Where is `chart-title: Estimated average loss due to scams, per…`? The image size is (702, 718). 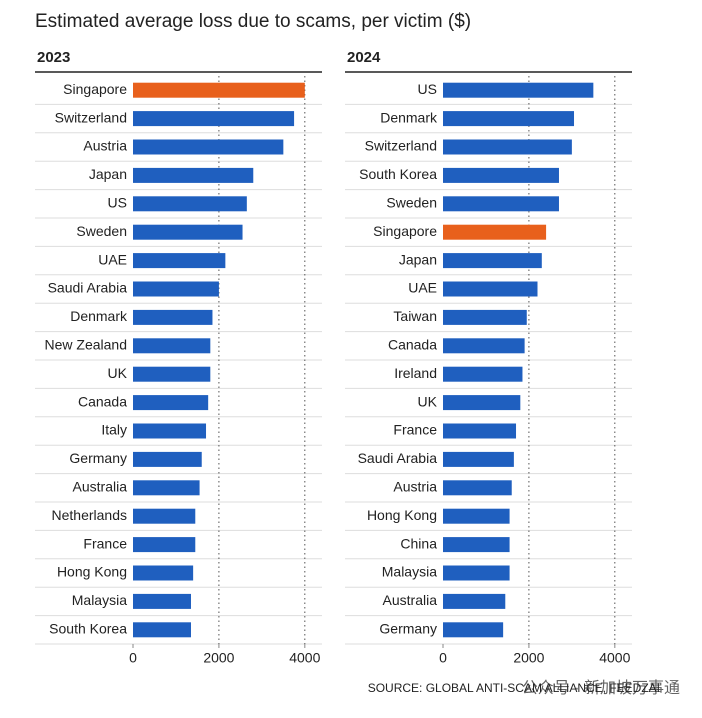 chart-title: Estimated average loss due to scams, per… is located at coordinates (253, 21).